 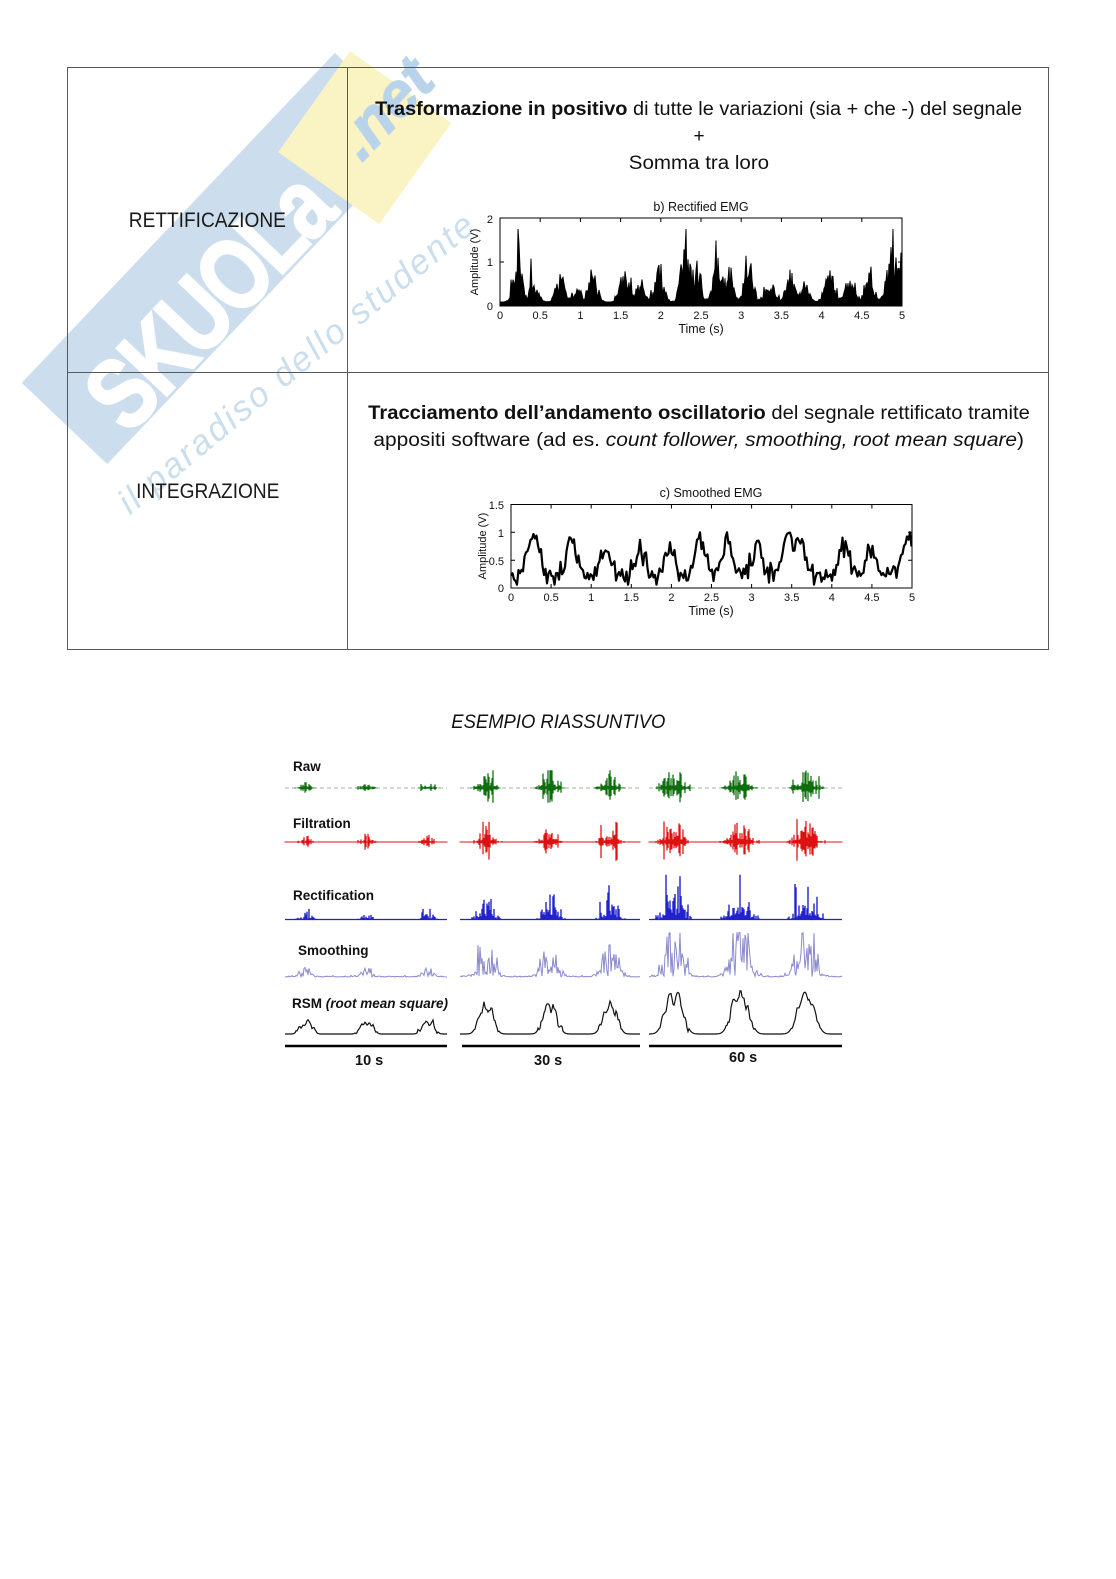 I want to click on svg-text: b) Rectified EMG, so click(x=700, y=207).